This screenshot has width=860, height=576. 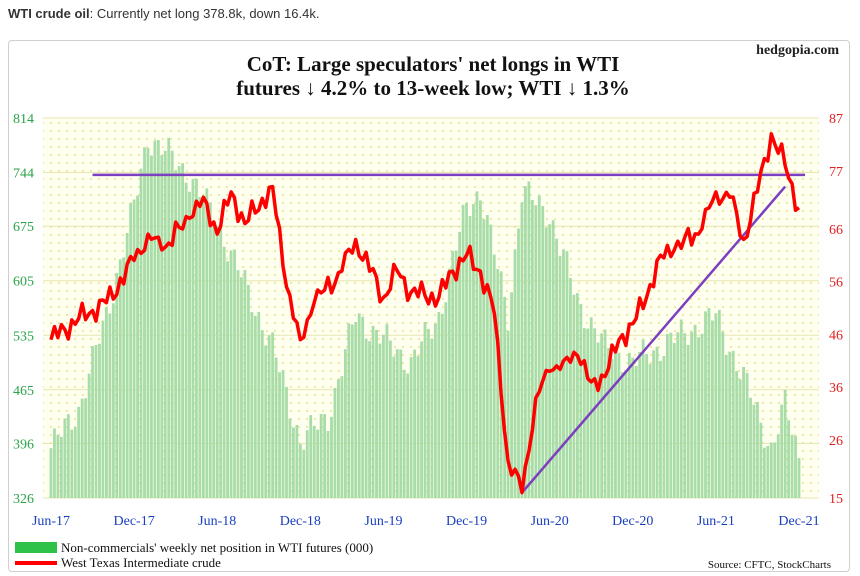 I want to click on legend-swatch-bars, so click(x=36, y=547).